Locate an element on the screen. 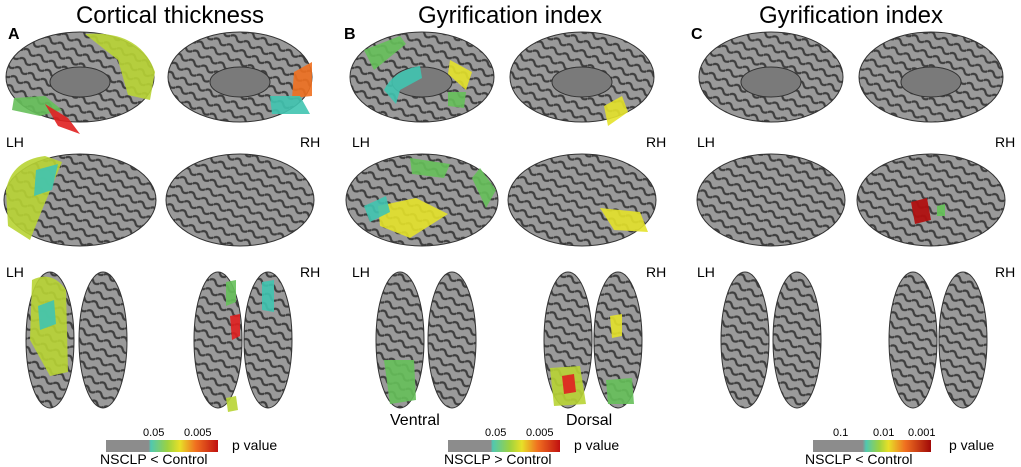  legend-tick: 0.001 is located at coordinates (922, 433).